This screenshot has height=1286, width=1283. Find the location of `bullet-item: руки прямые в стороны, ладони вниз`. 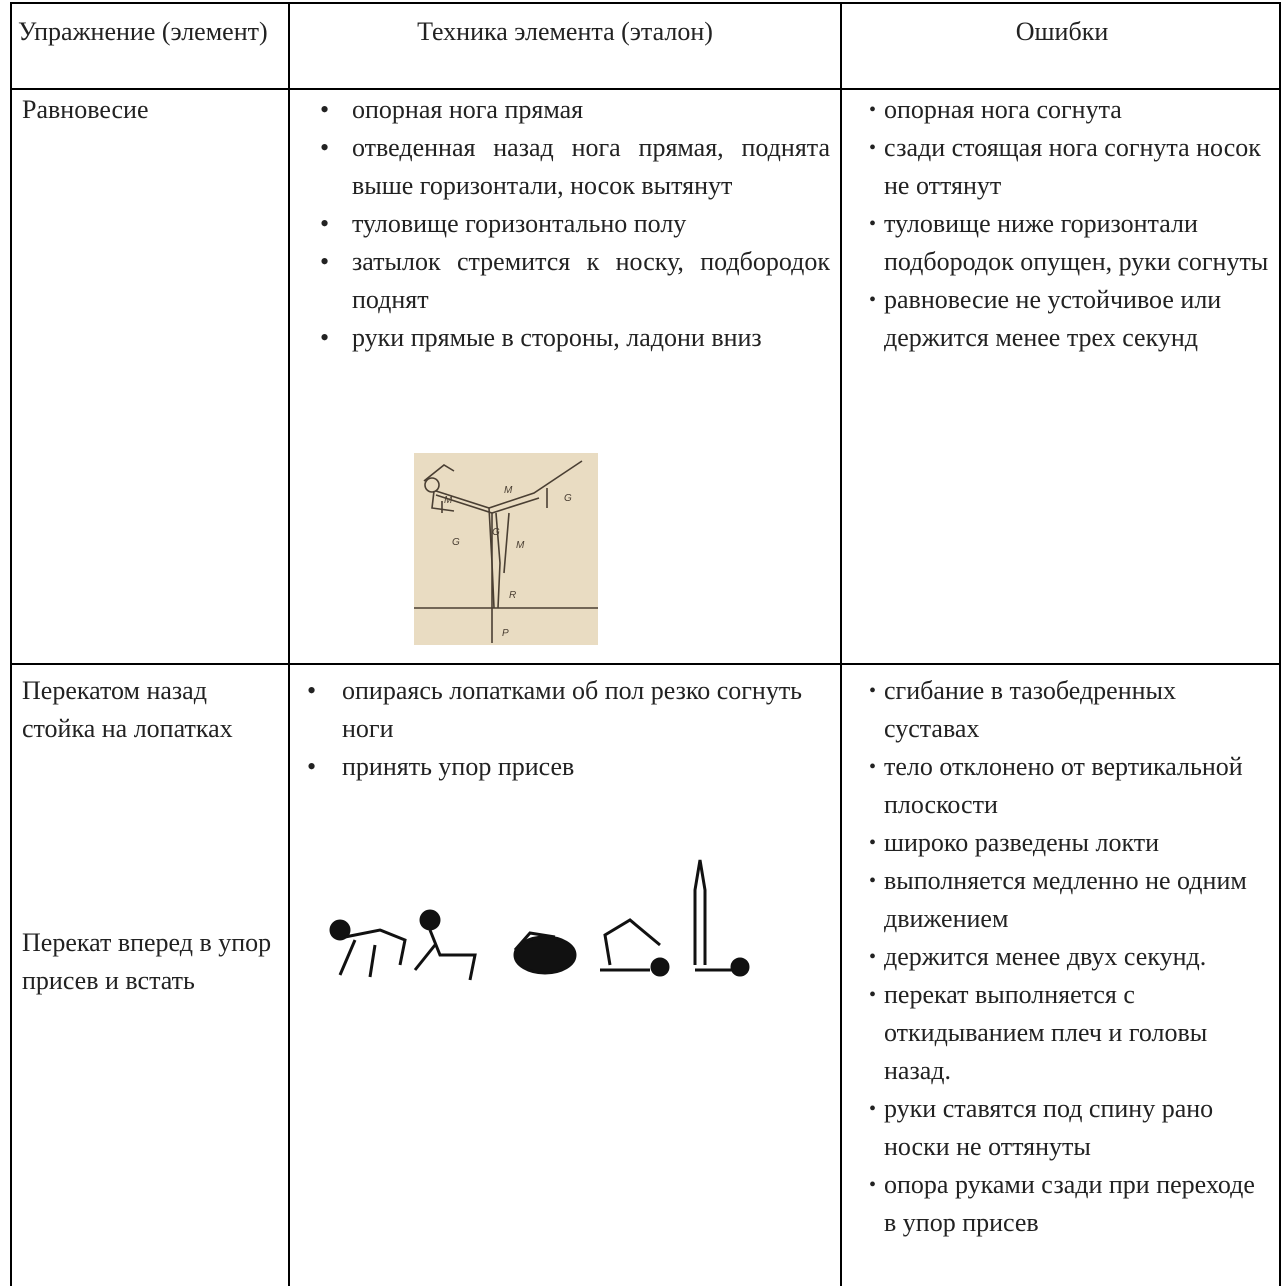

bullet-item: руки прямые в стороны, ладони вниз is located at coordinates (561, 338).